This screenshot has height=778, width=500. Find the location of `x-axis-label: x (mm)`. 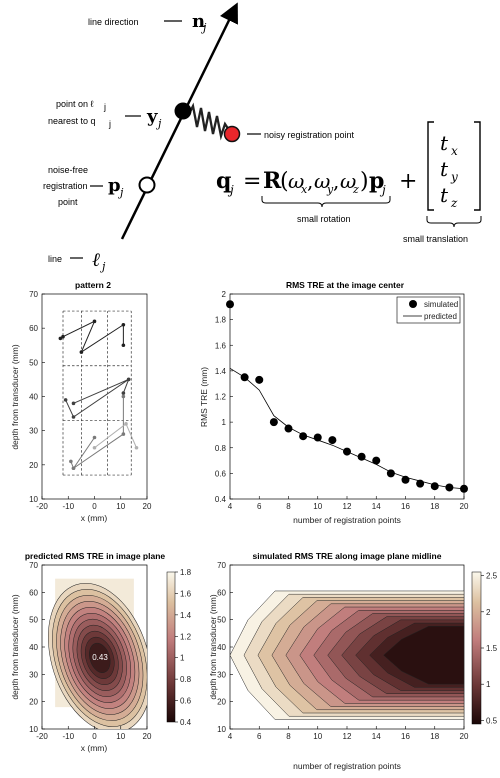

x-axis-label: x (mm) is located at coordinates (94, 518).